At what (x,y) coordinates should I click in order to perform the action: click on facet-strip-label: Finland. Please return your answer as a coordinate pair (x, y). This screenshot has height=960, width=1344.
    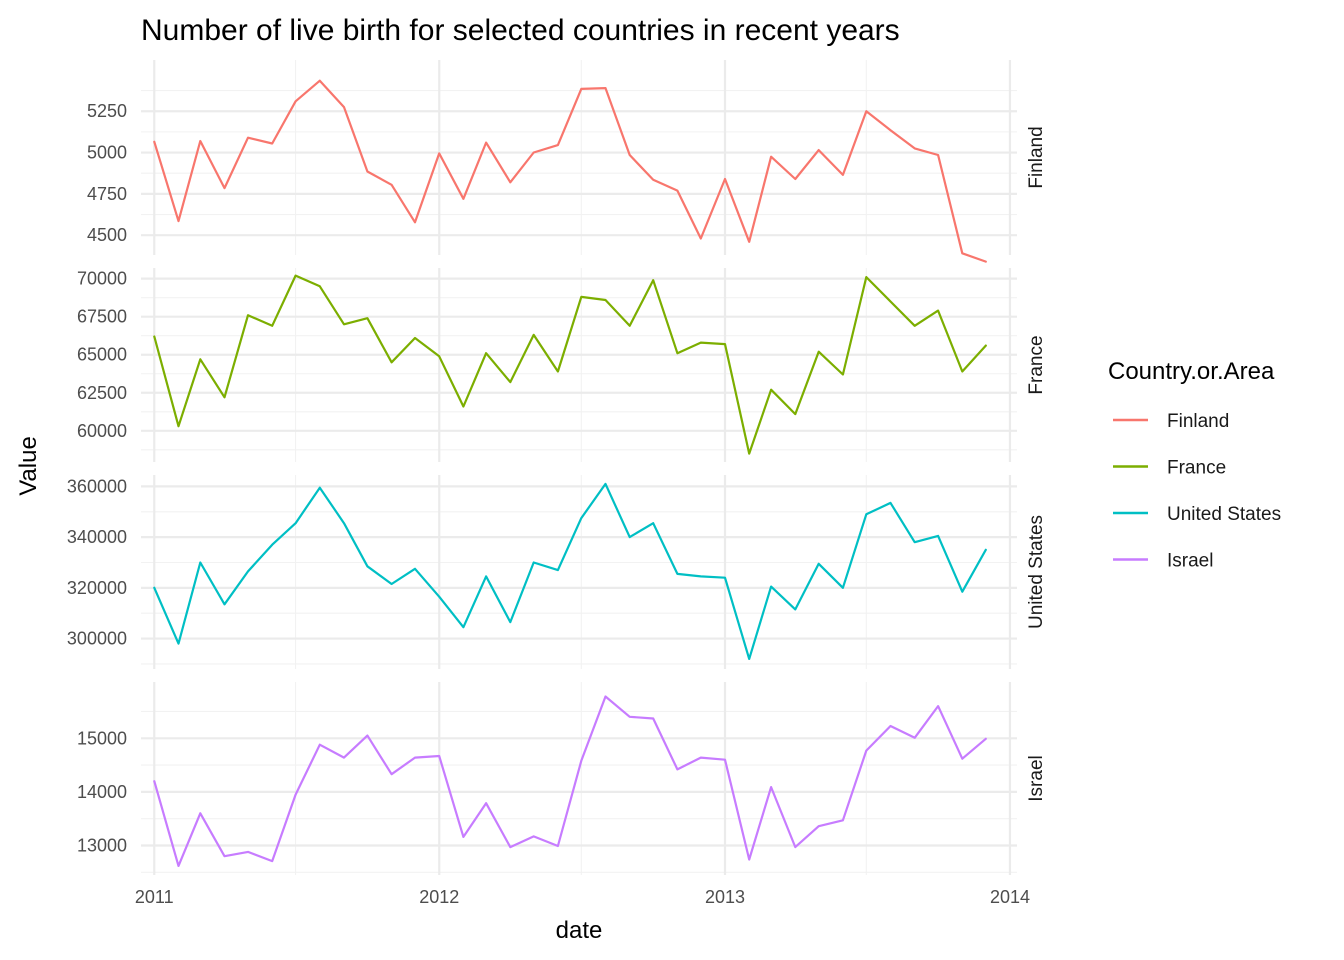
    Looking at the image, I should click on (1036, 157).